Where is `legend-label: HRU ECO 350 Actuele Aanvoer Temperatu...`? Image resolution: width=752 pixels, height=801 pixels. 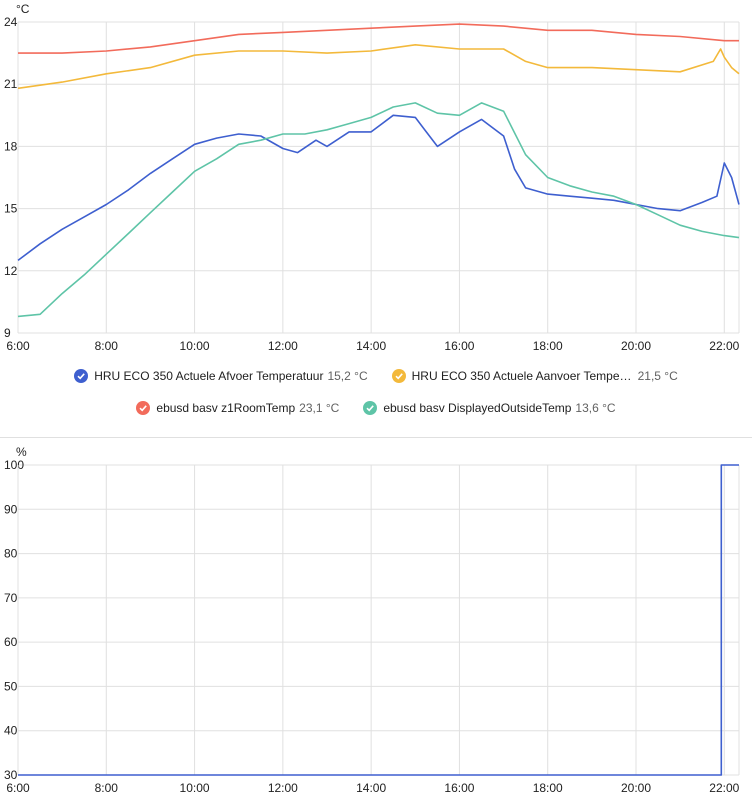 legend-label: HRU ECO 350 Actuele Aanvoer Temperatu... is located at coordinates (522, 376).